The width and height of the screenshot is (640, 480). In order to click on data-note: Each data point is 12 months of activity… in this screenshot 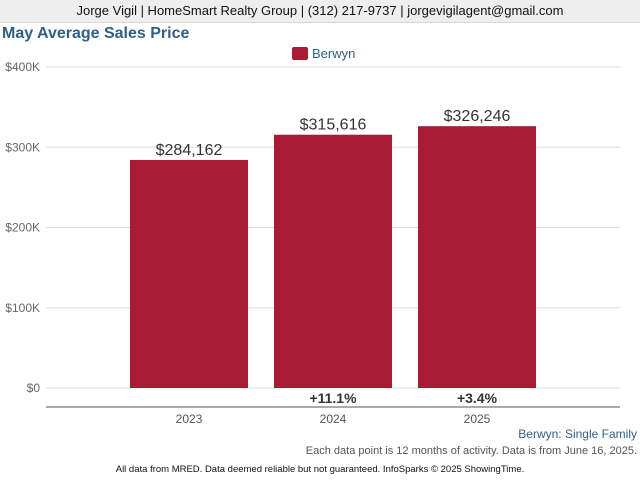, I will do `click(471, 451)`.